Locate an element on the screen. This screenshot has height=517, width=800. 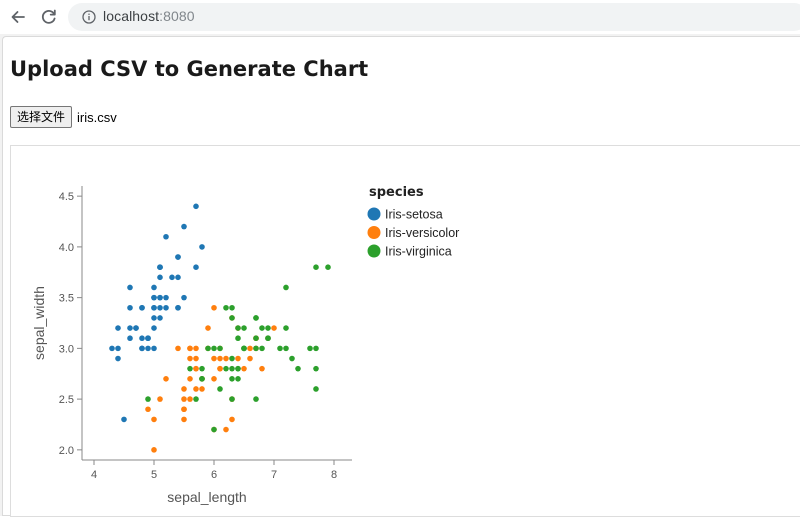
address-bar: localhost:8080 is located at coordinates (434, 17).